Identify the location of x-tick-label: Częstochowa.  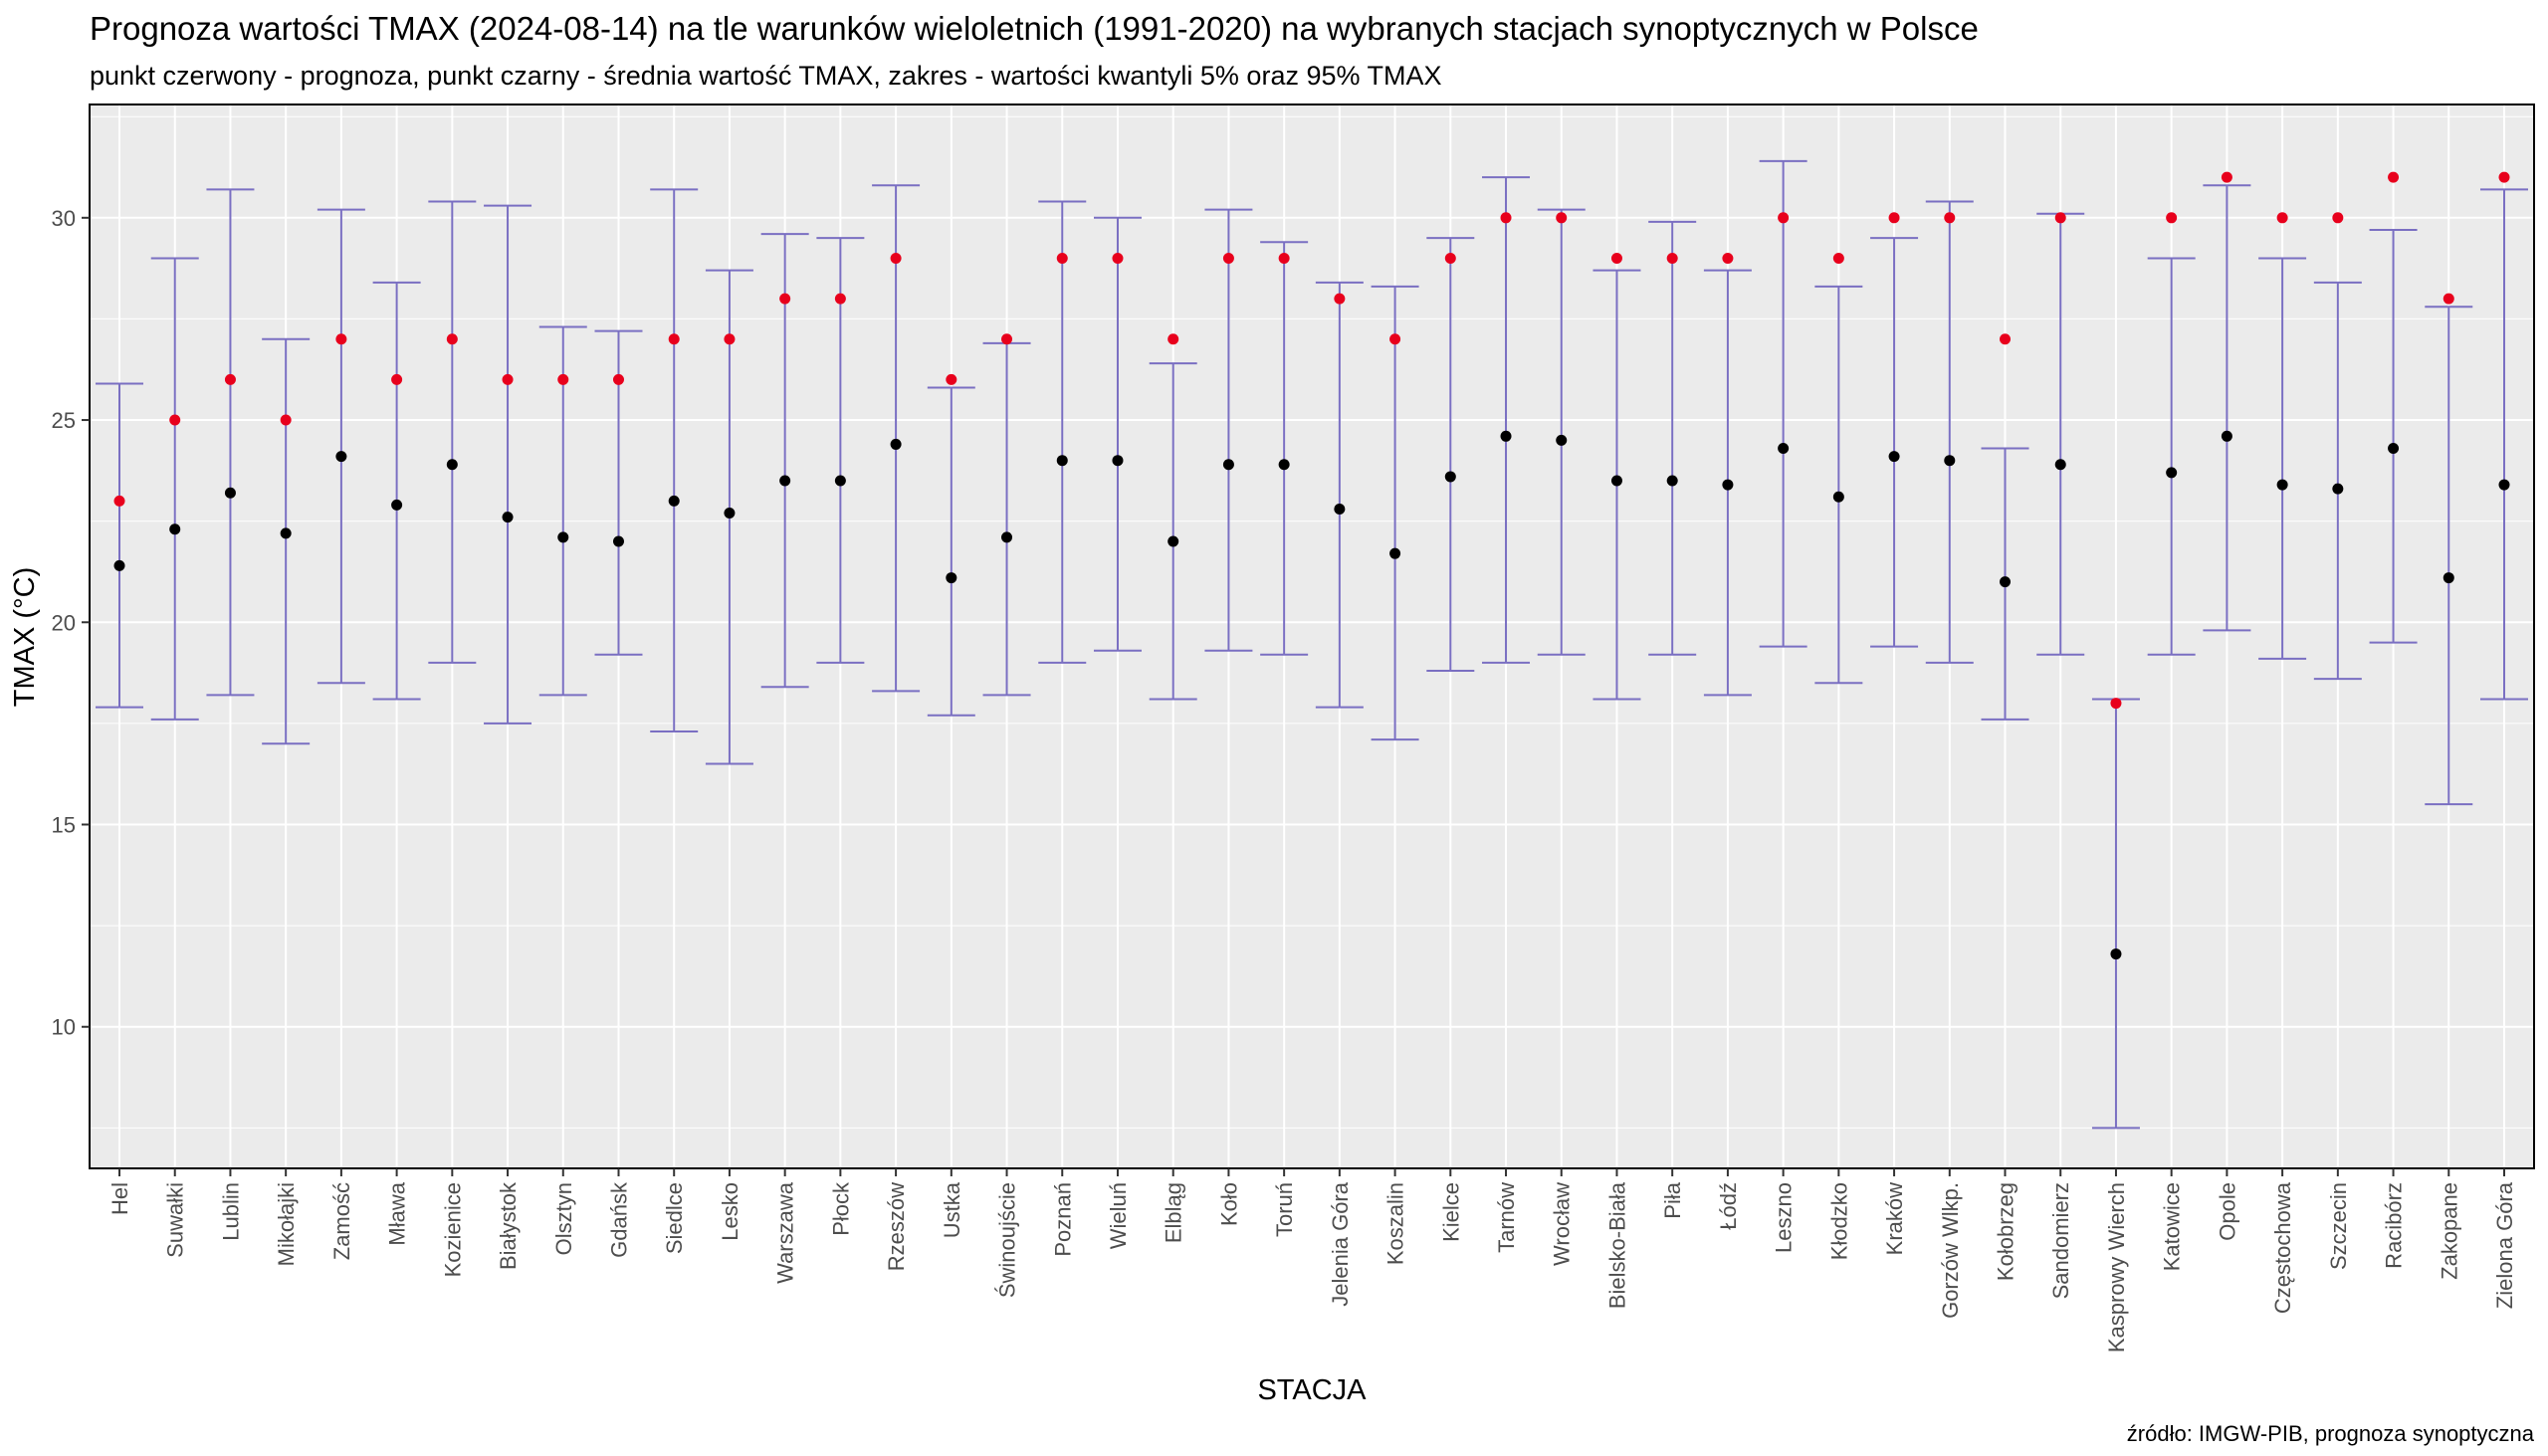
(2282, 1247).